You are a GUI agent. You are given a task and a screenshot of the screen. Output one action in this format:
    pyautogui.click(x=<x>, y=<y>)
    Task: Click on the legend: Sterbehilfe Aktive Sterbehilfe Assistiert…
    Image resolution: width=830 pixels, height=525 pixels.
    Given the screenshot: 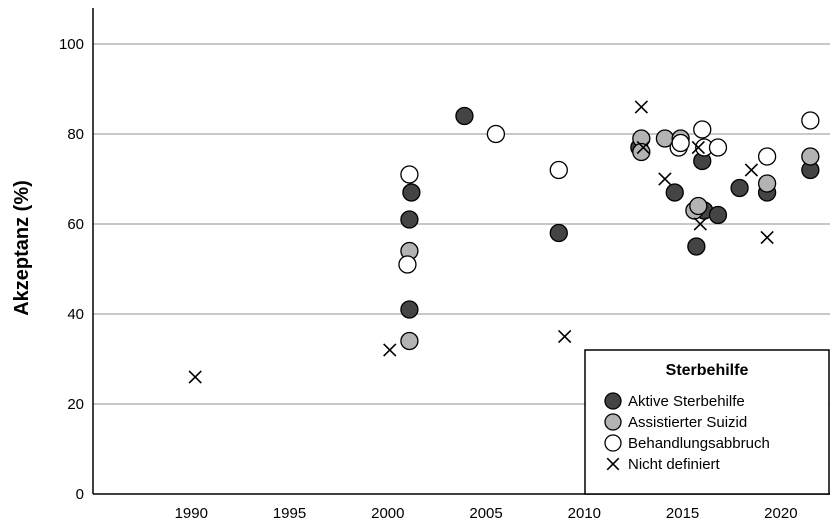 What is the action you would take?
    pyautogui.click(x=707, y=422)
    